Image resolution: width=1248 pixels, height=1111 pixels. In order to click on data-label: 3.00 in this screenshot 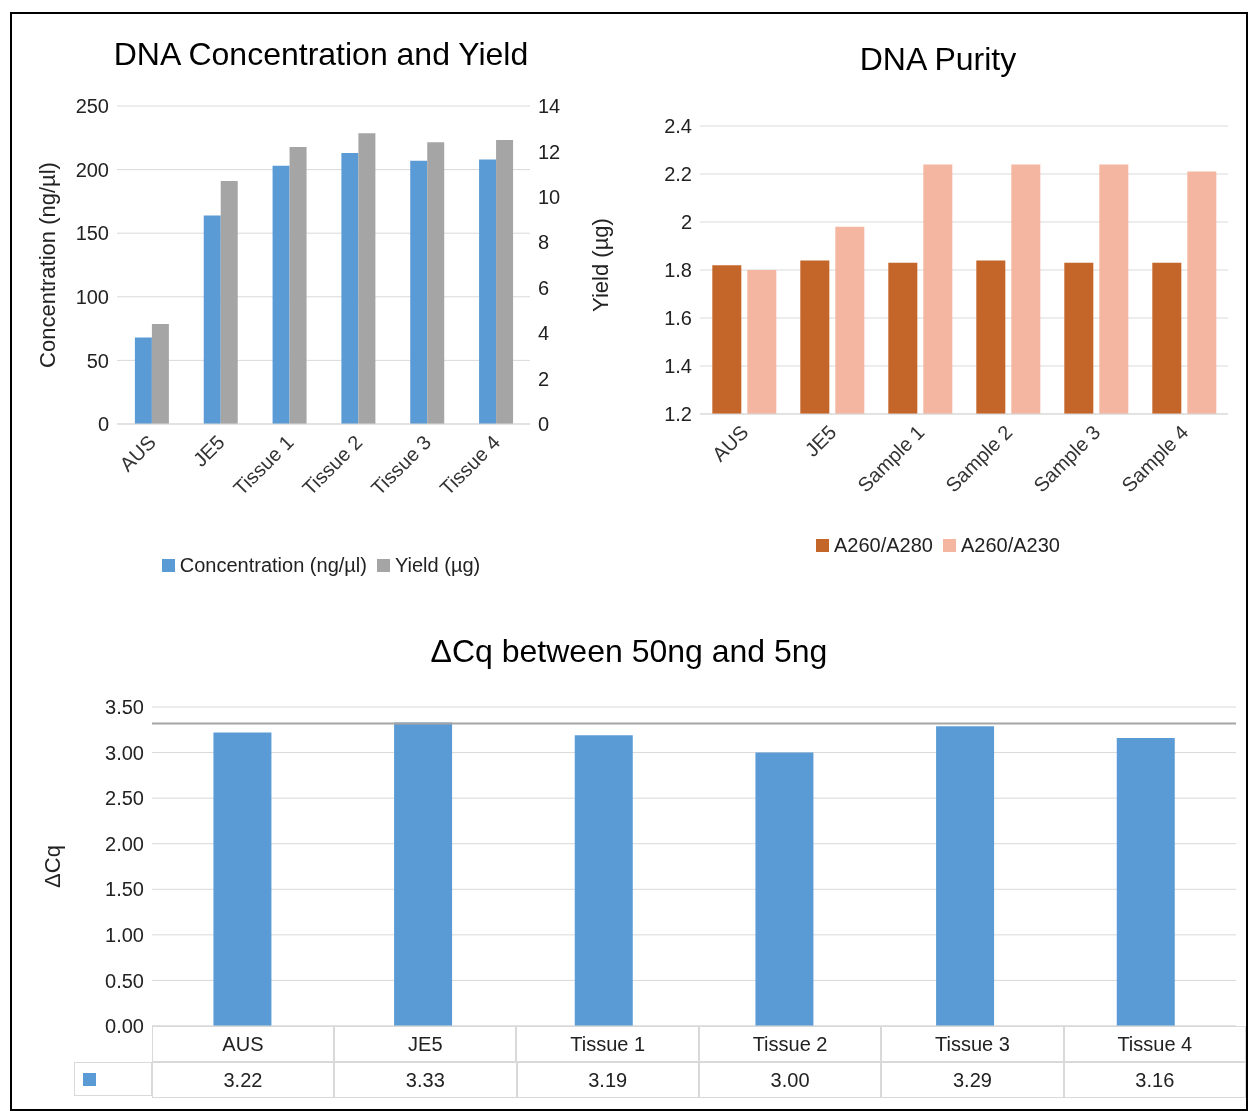, I will do `click(790, 1080)`.